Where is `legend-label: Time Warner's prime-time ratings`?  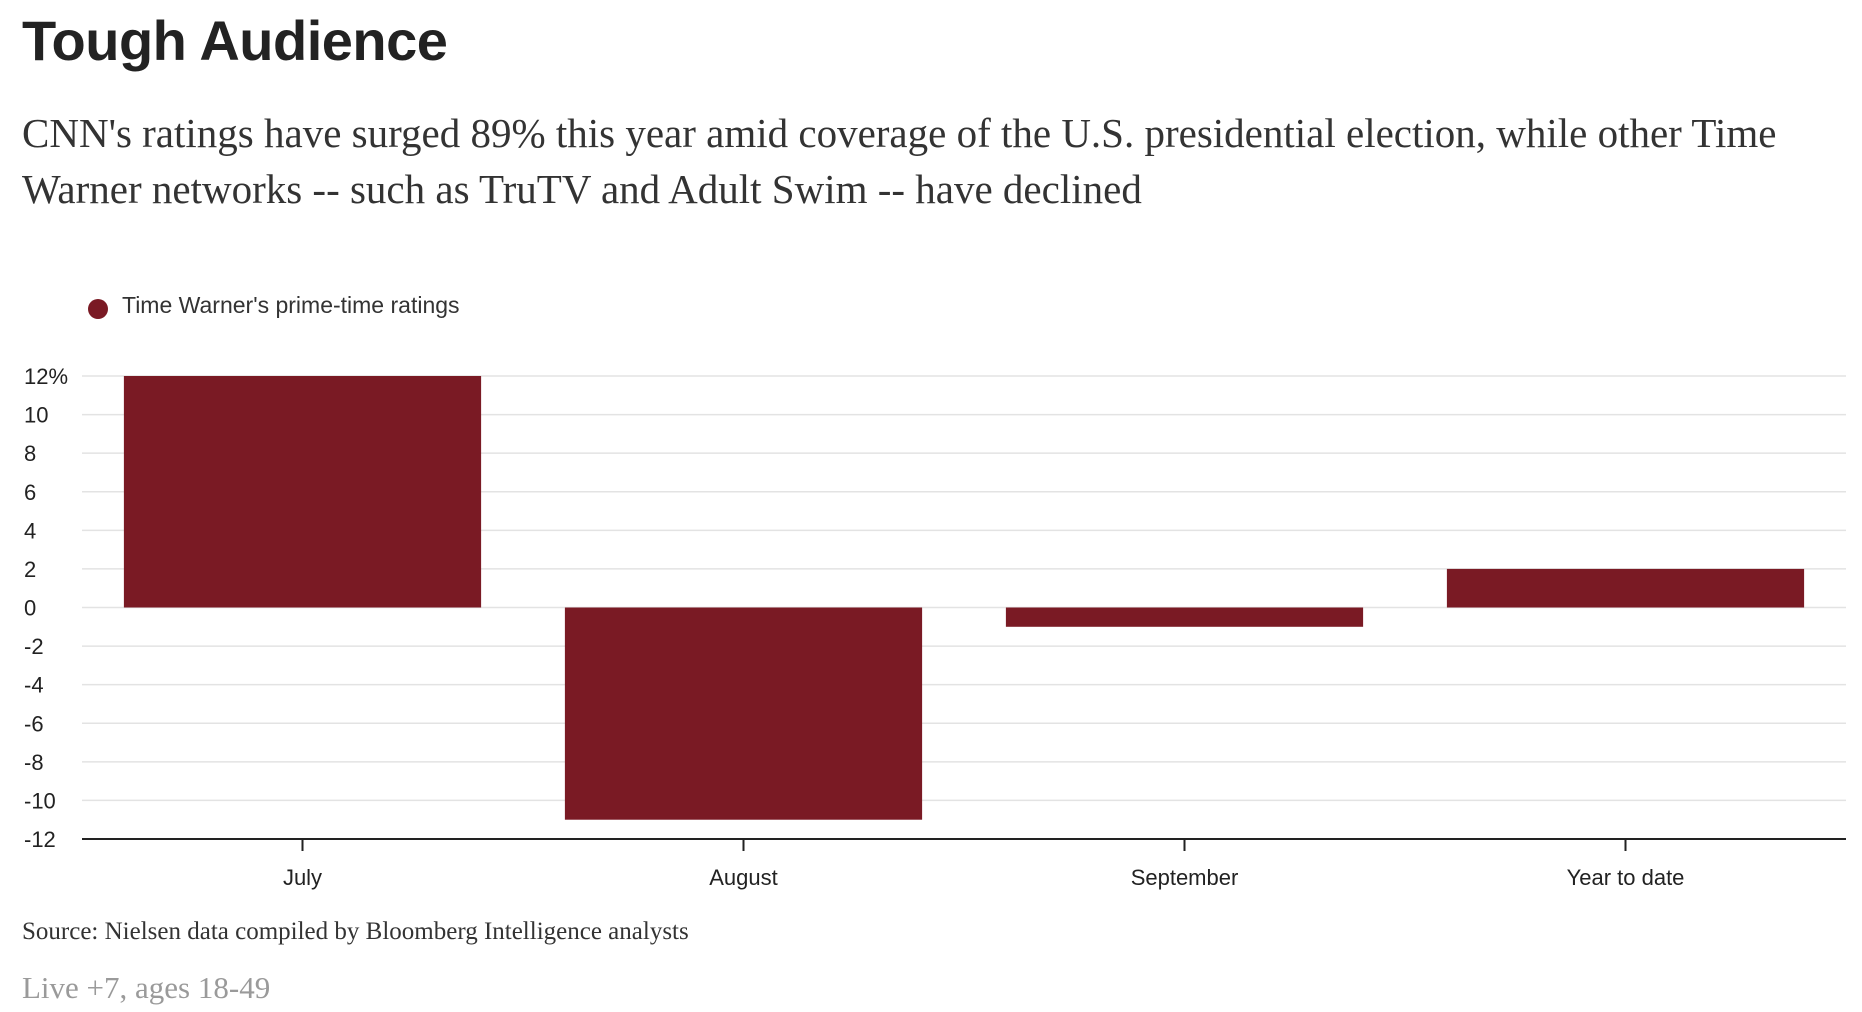
legend-label: Time Warner's prime-time ratings is located at coordinates (291, 305).